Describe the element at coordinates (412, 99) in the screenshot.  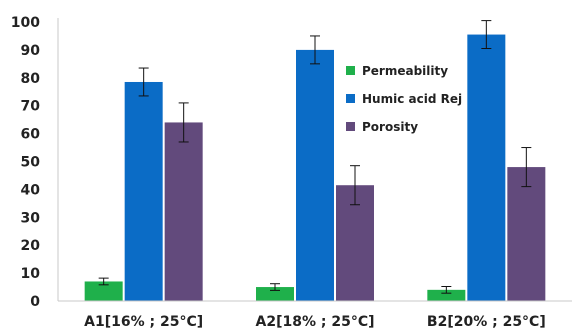
I see `legend-label: Humic acid Rej` at that location.